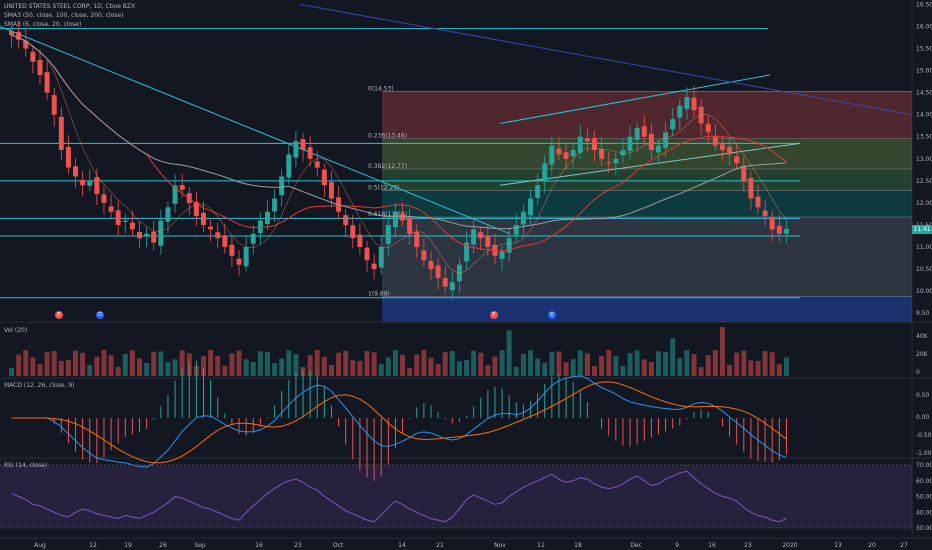  What do you see at coordinates (924, 181) in the screenshot?
I see `price-axis-tick: 12.50` at bounding box center [924, 181].